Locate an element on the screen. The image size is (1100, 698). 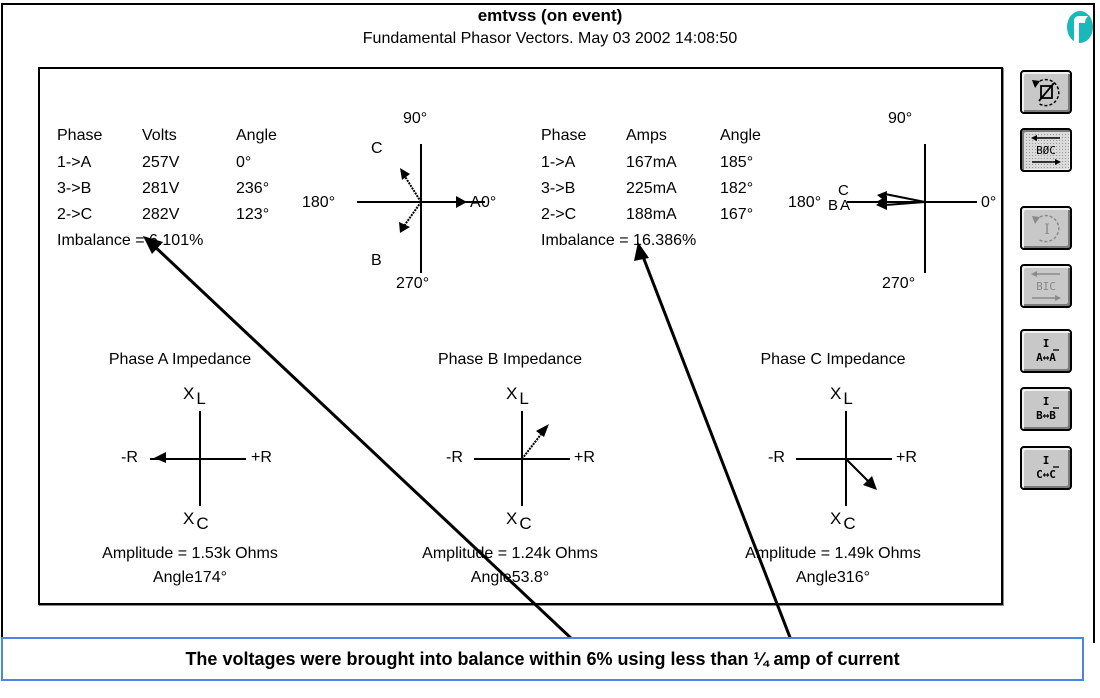
impedance-b-axes is located at coordinates (522, 458).